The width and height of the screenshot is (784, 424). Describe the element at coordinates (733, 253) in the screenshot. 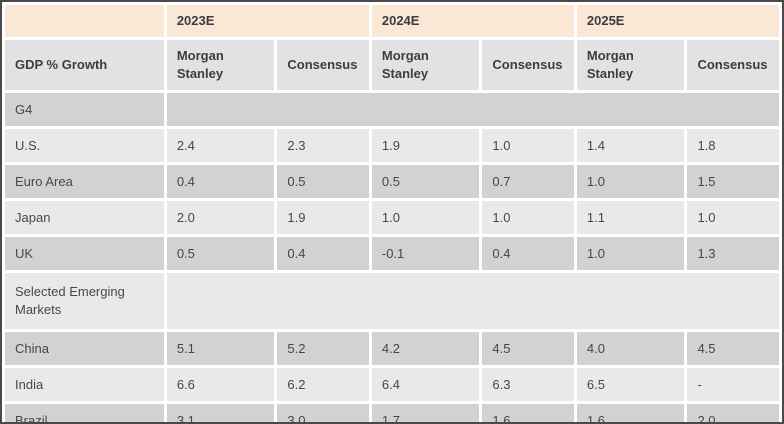

I see `value-cell: 1.3` at that location.